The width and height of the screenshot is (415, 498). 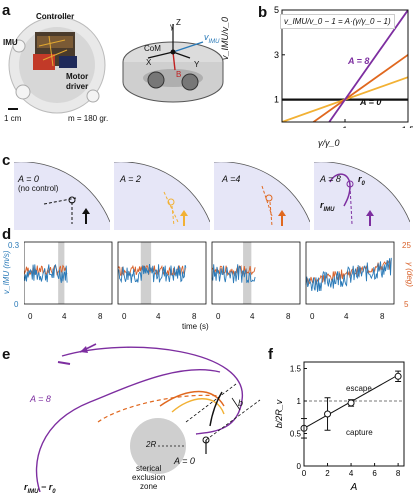 I want to click on x-tick-label: 4, so click(x=351, y=473).